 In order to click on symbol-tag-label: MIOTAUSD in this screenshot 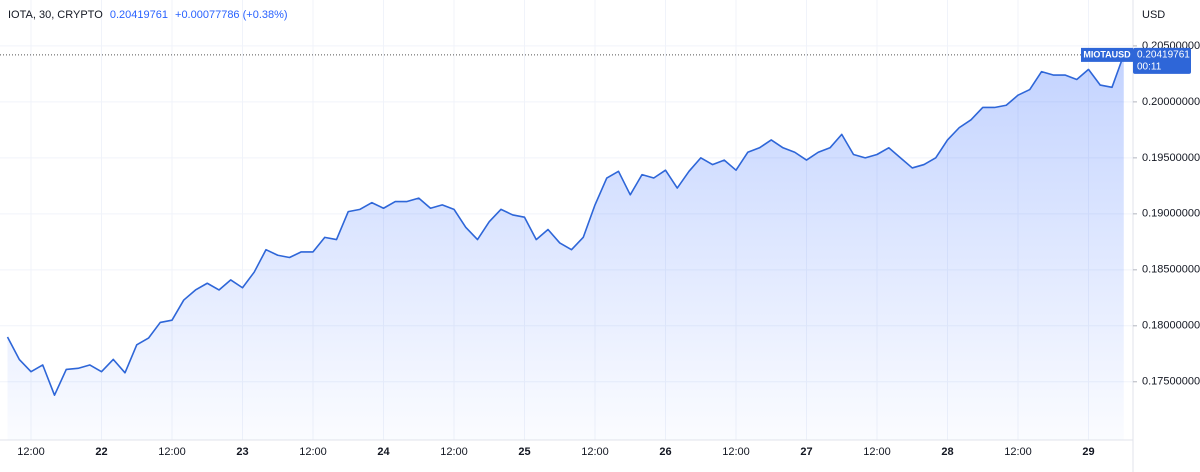, I will do `click(1107, 54)`.